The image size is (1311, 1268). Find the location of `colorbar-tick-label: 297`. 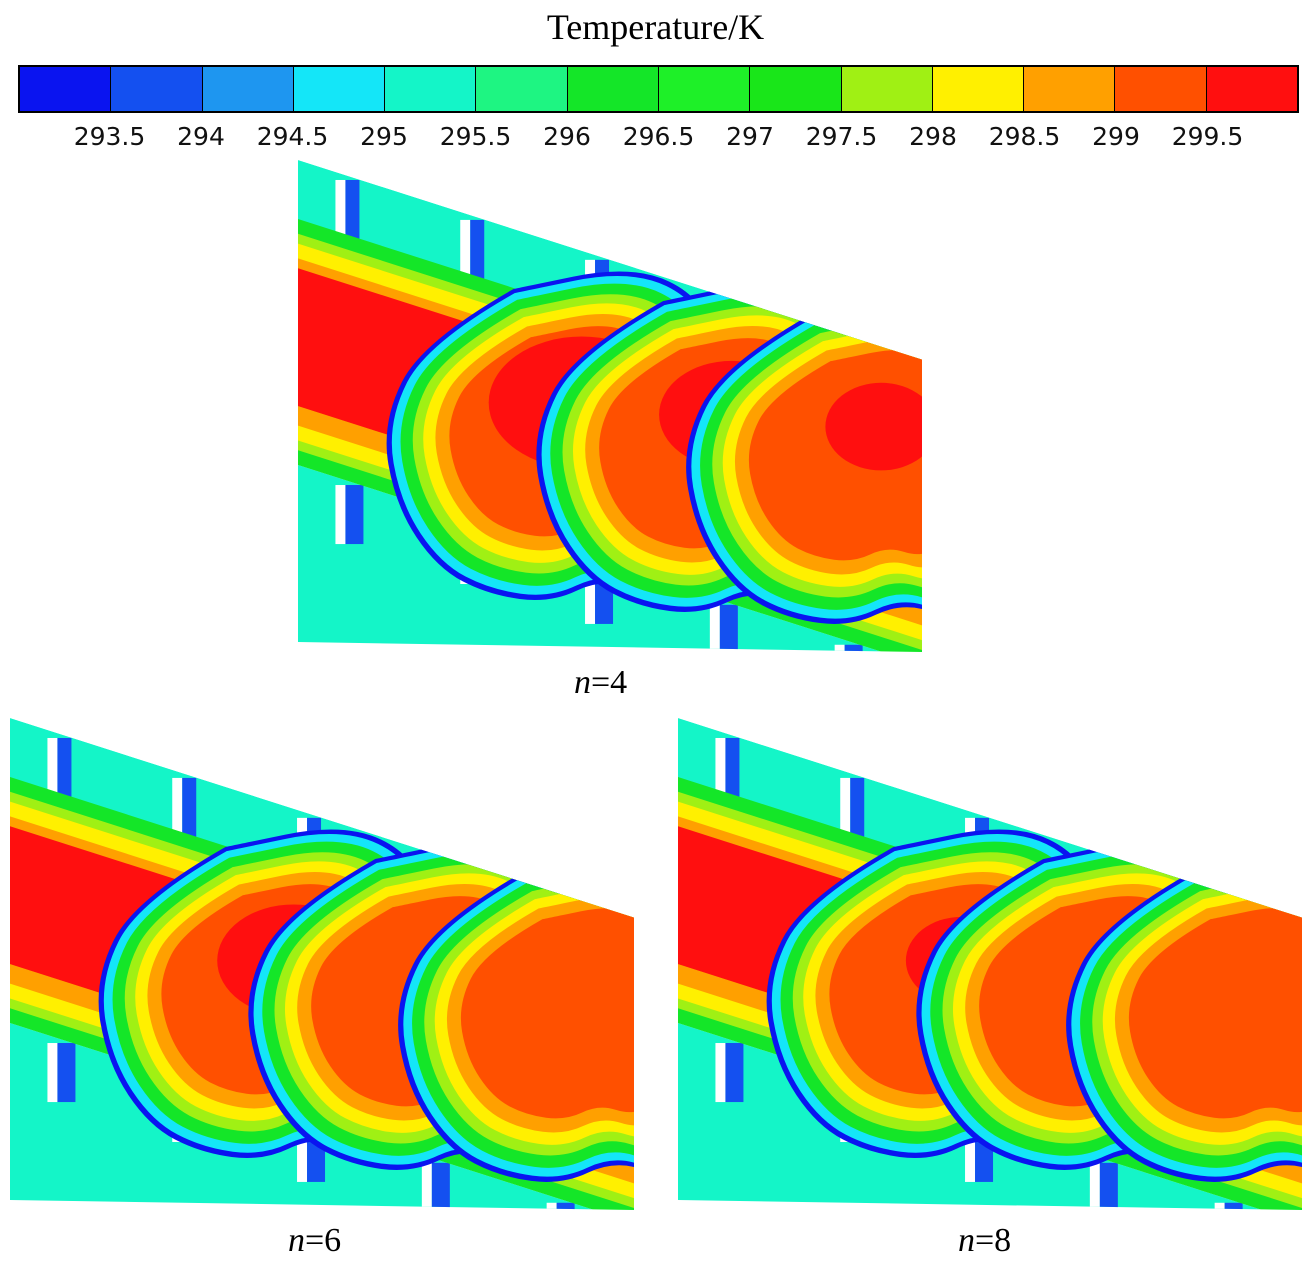

colorbar-tick-label: 297 is located at coordinates (750, 136).